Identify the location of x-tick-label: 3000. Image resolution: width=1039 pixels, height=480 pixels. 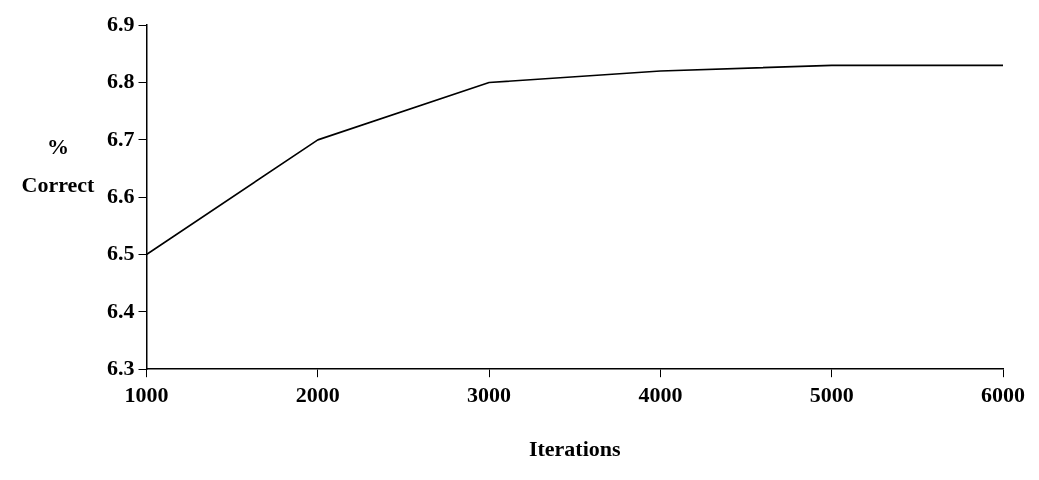
(489, 395).